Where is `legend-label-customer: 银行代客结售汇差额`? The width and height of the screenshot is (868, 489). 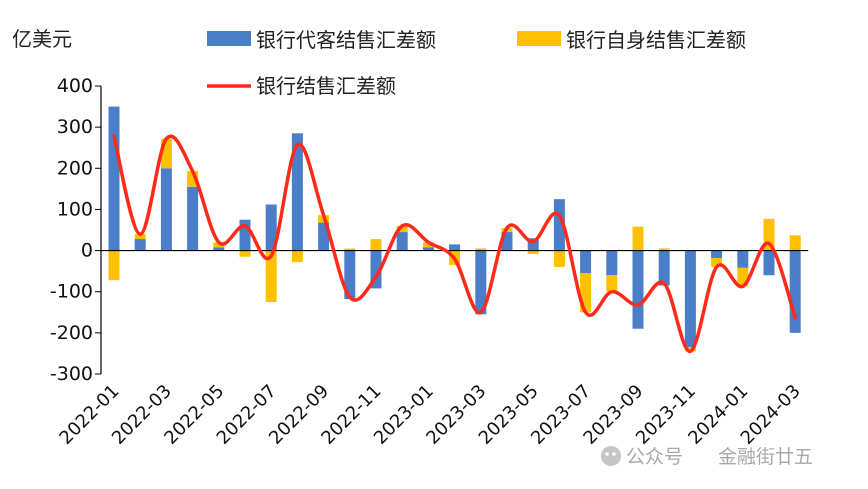
legend-label-customer: 银行代客结售汇差额 is located at coordinates (346, 40).